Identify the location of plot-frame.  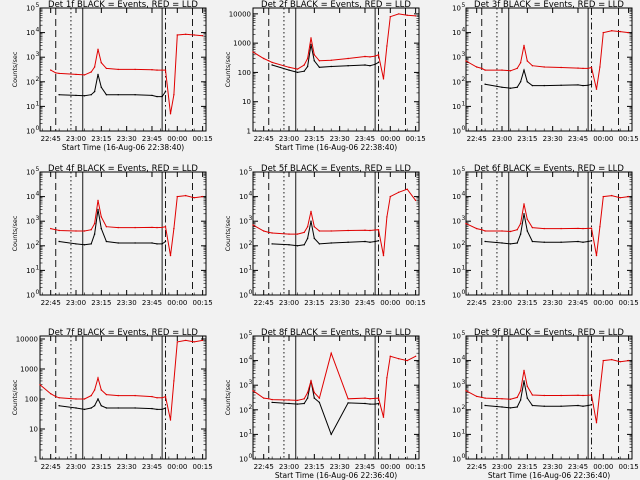
(549, 397).